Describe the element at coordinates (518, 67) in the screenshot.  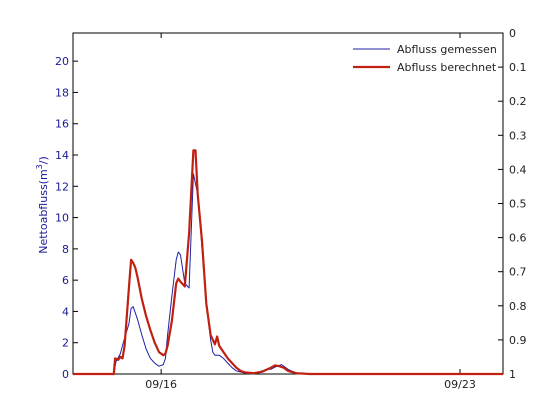
I see `y2-tick-label: 0.1` at that location.